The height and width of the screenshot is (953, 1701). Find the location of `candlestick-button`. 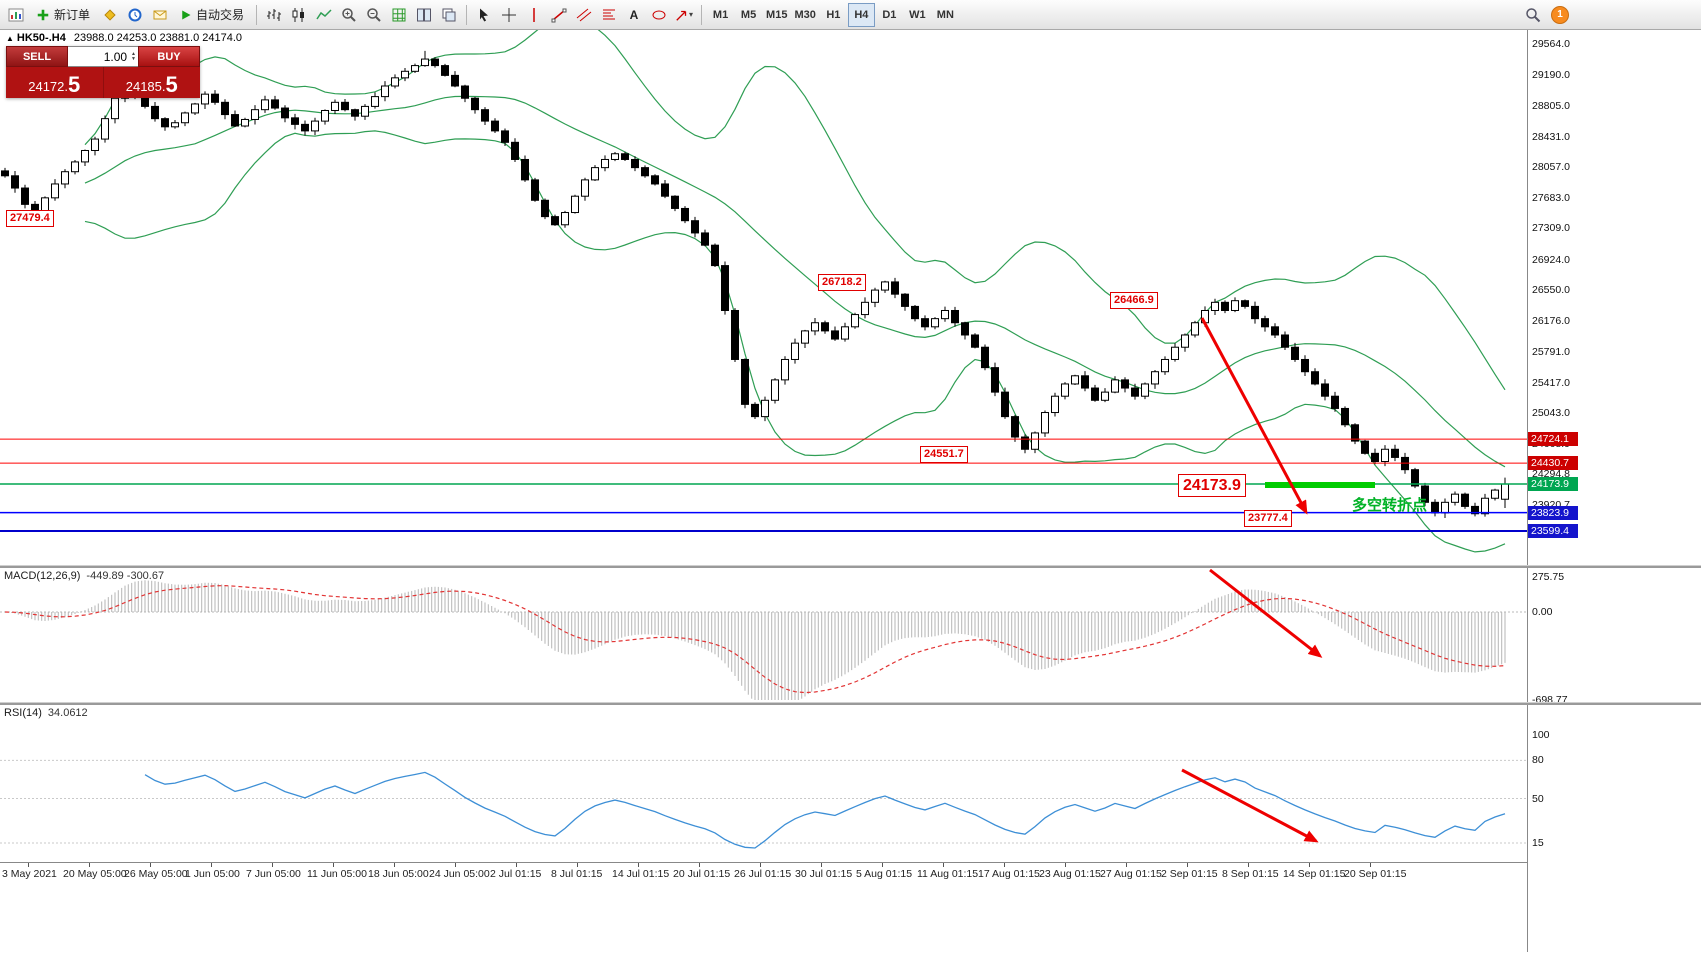

candlestick-button is located at coordinates (299, 15).